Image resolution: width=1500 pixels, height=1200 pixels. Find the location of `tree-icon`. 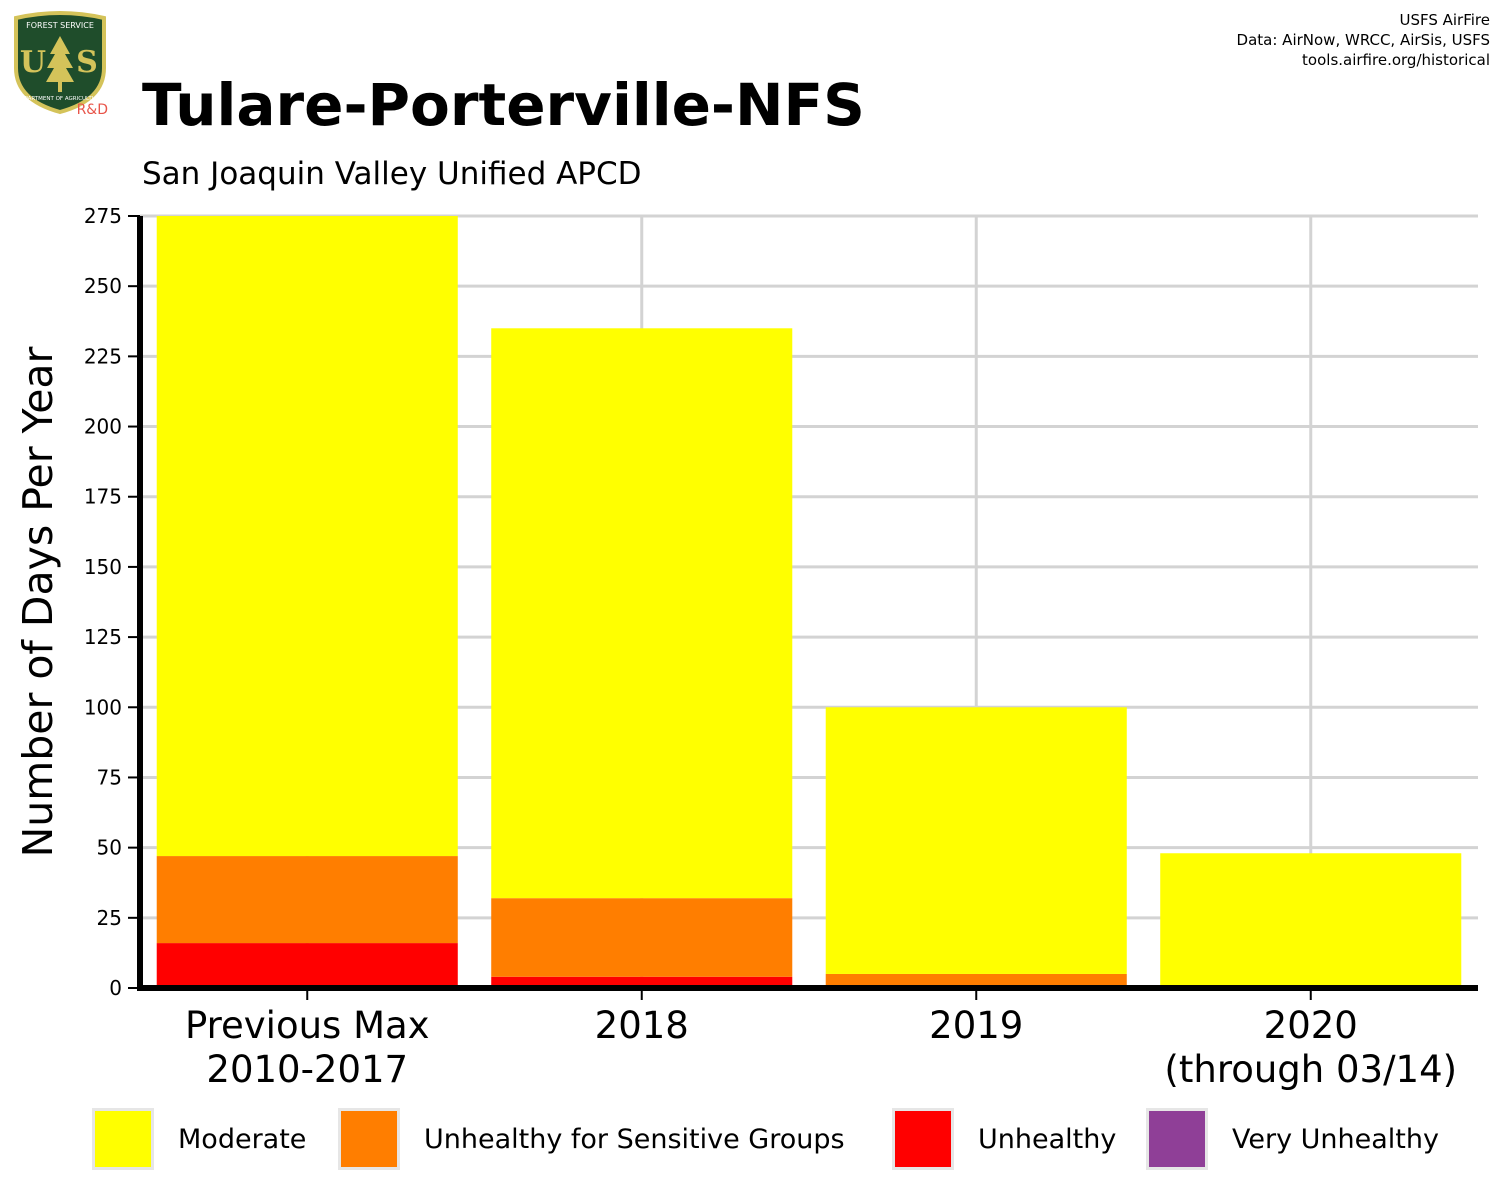

tree-icon is located at coordinates (60, 64).